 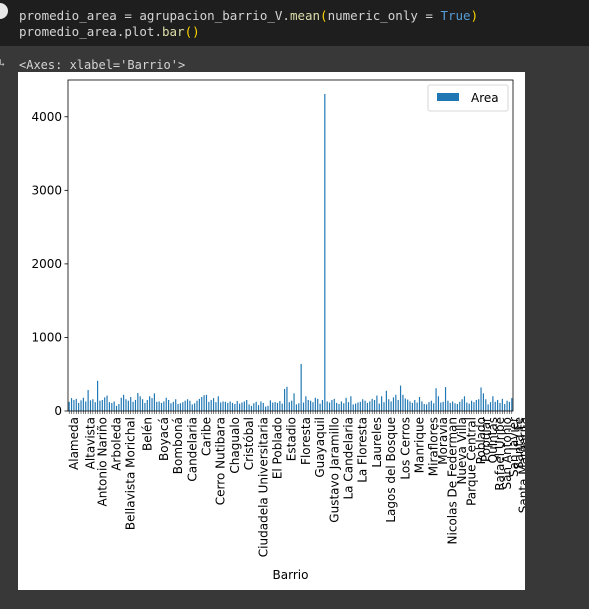 What do you see at coordinates (277, 448) in the screenshot?
I see `x-tick-label: El Poblado` at bounding box center [277, 448].